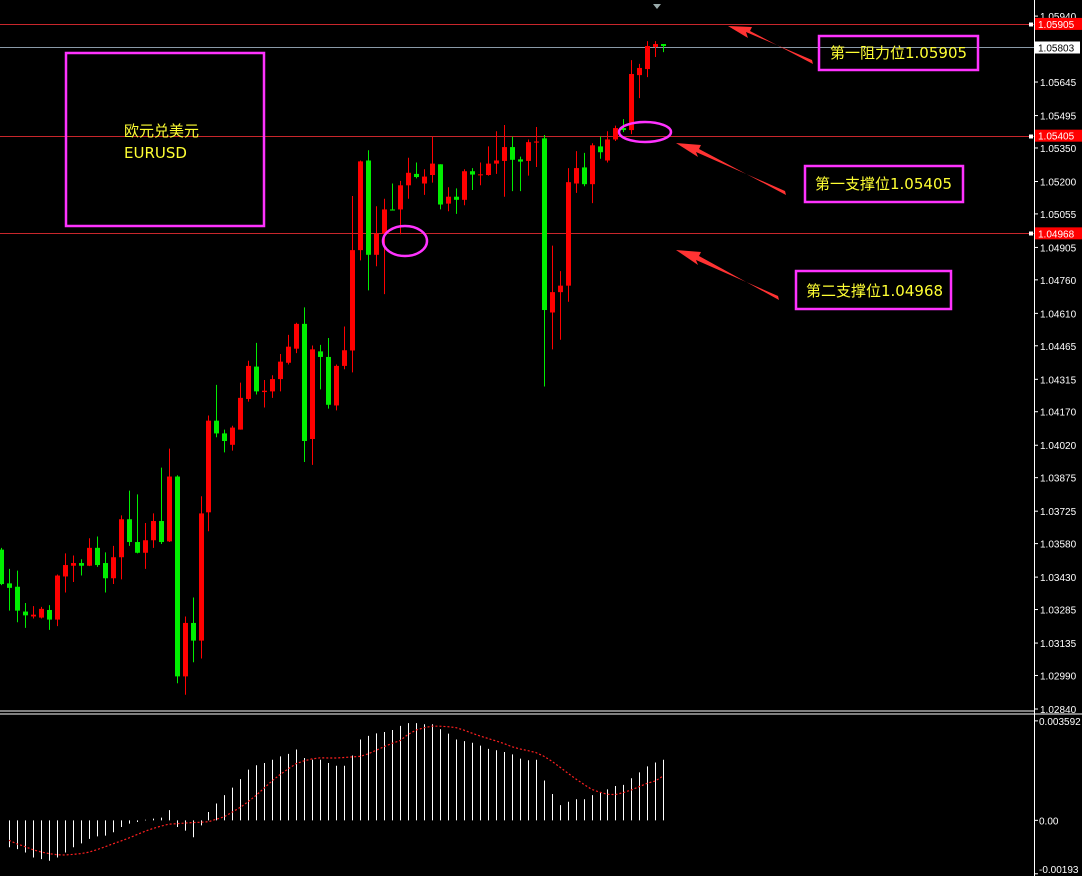 This screenshot has width=1082, height=876. I want to click on y-tick-label: 1.03725, so click(1058, 512).